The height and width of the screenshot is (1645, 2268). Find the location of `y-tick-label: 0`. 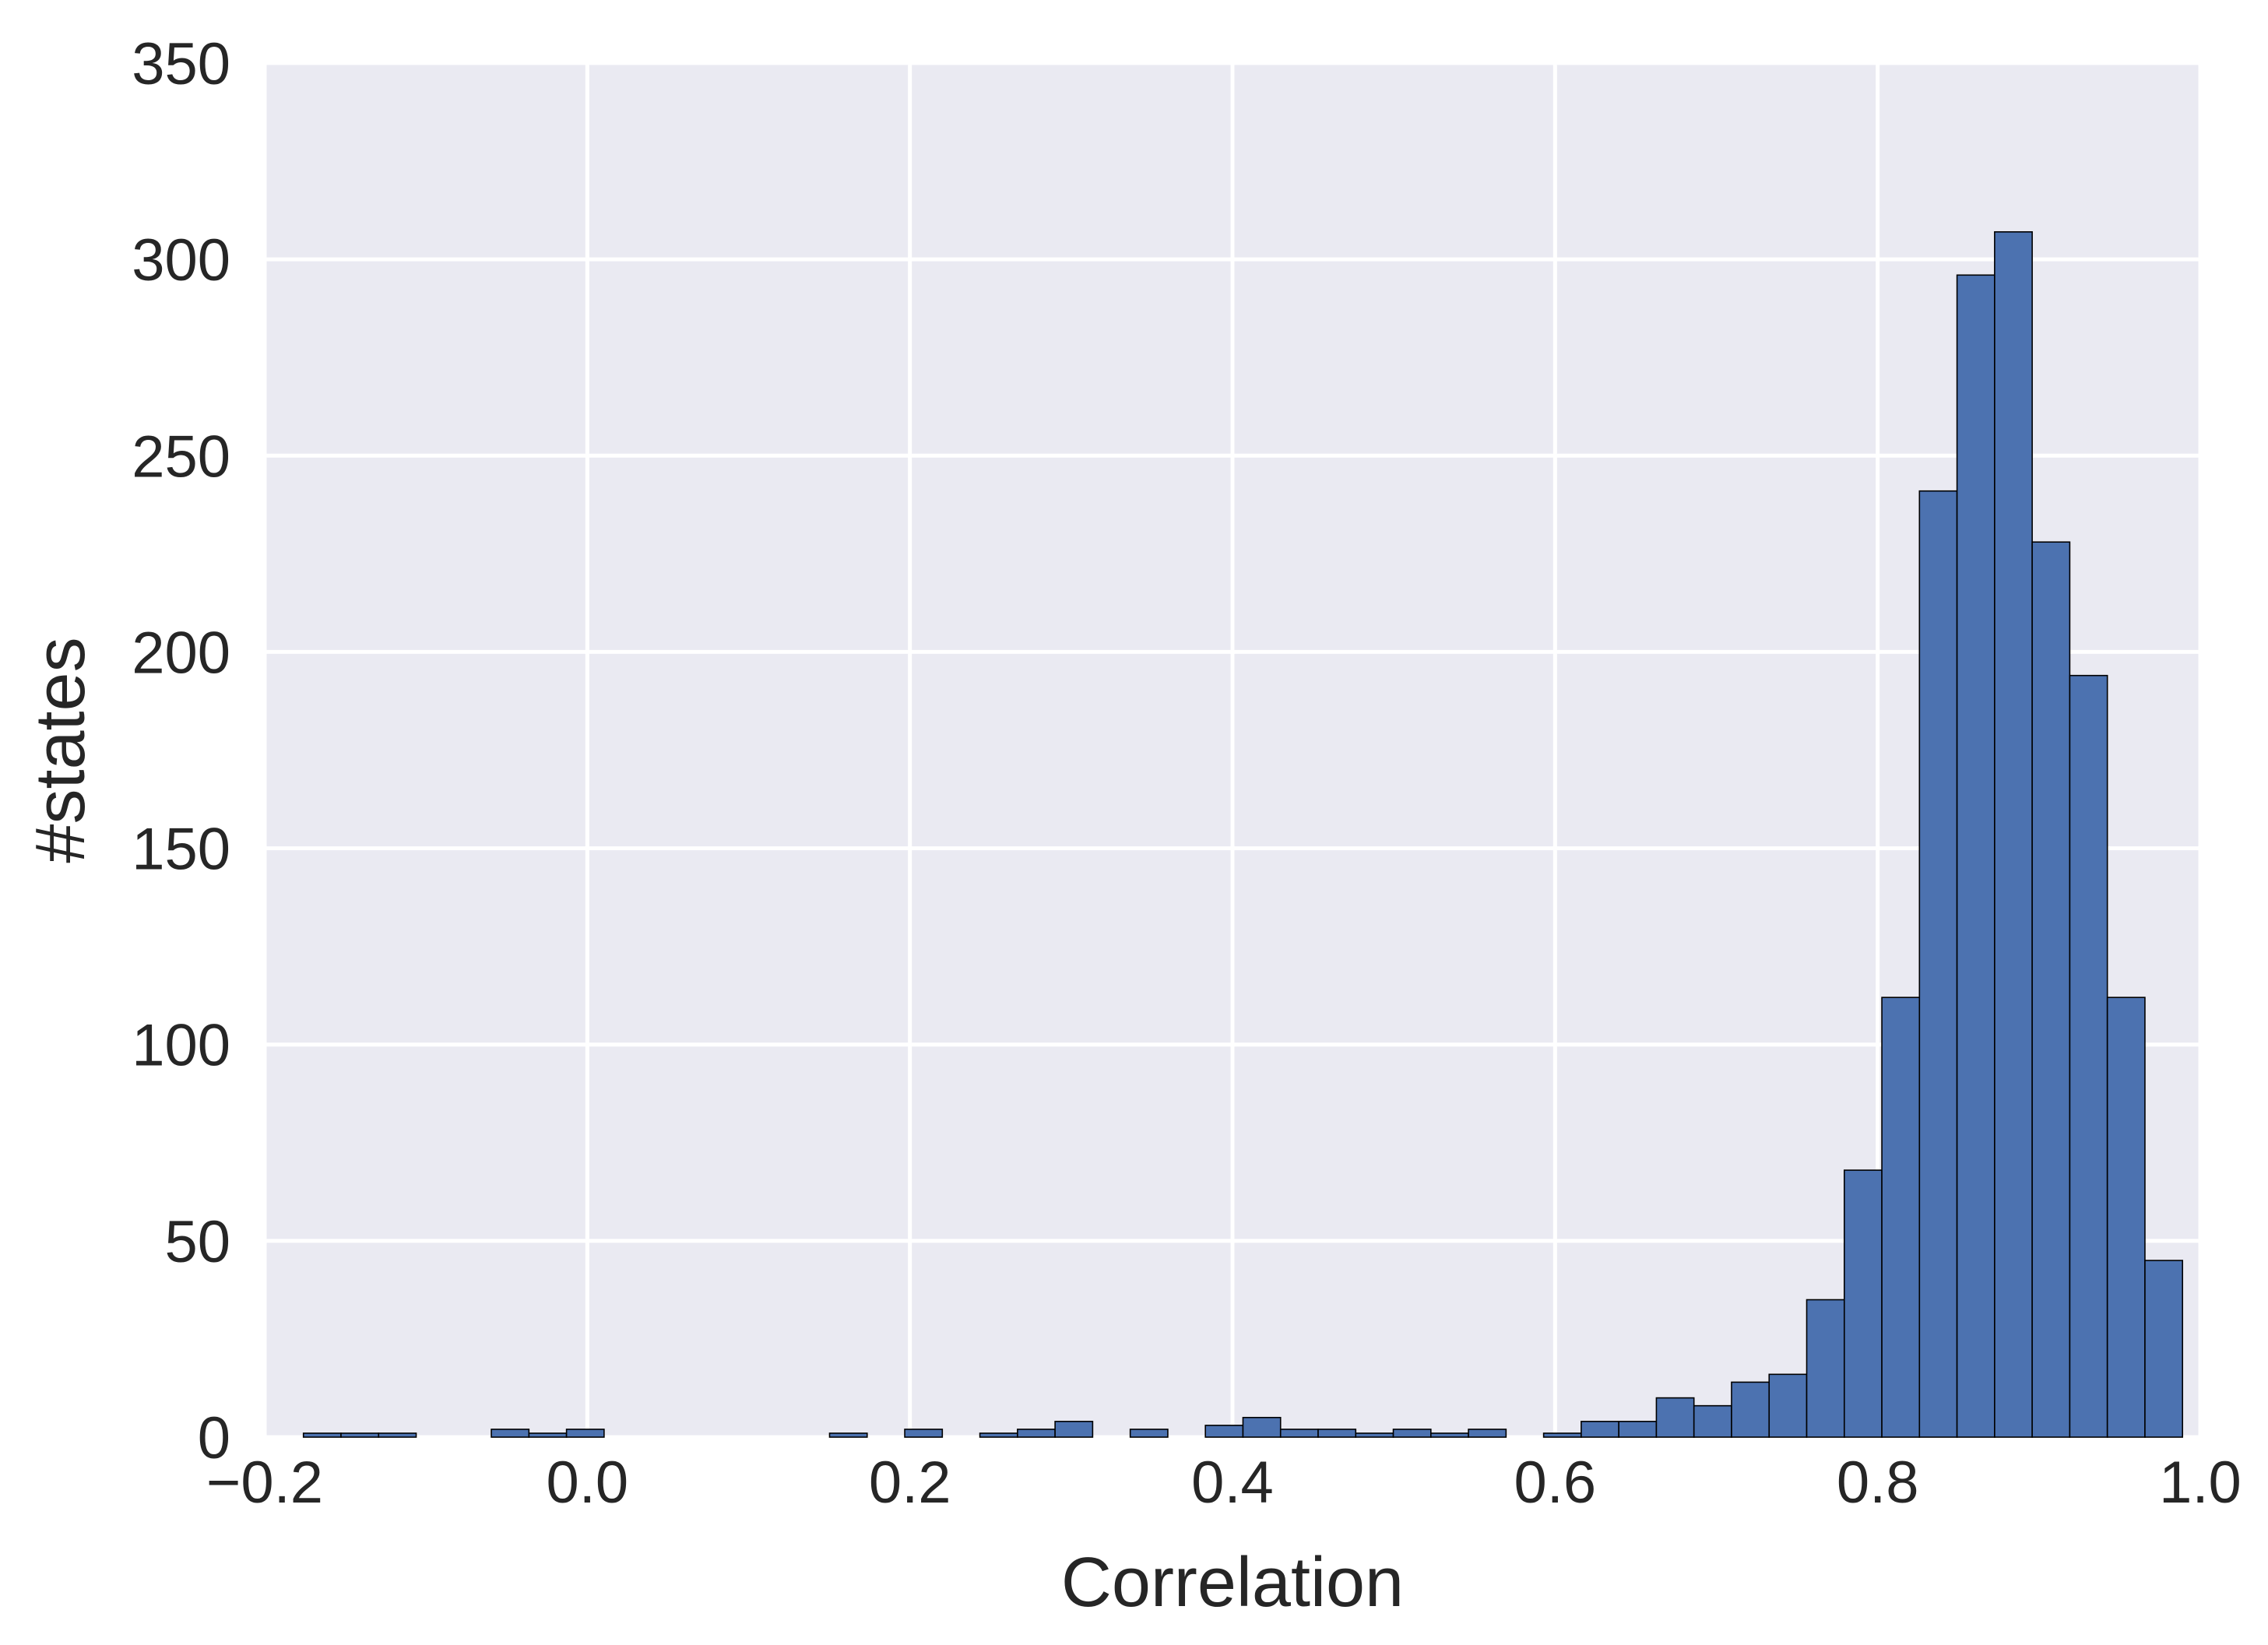

y-tick-label: 0 is located at coordinates (214, 1438).